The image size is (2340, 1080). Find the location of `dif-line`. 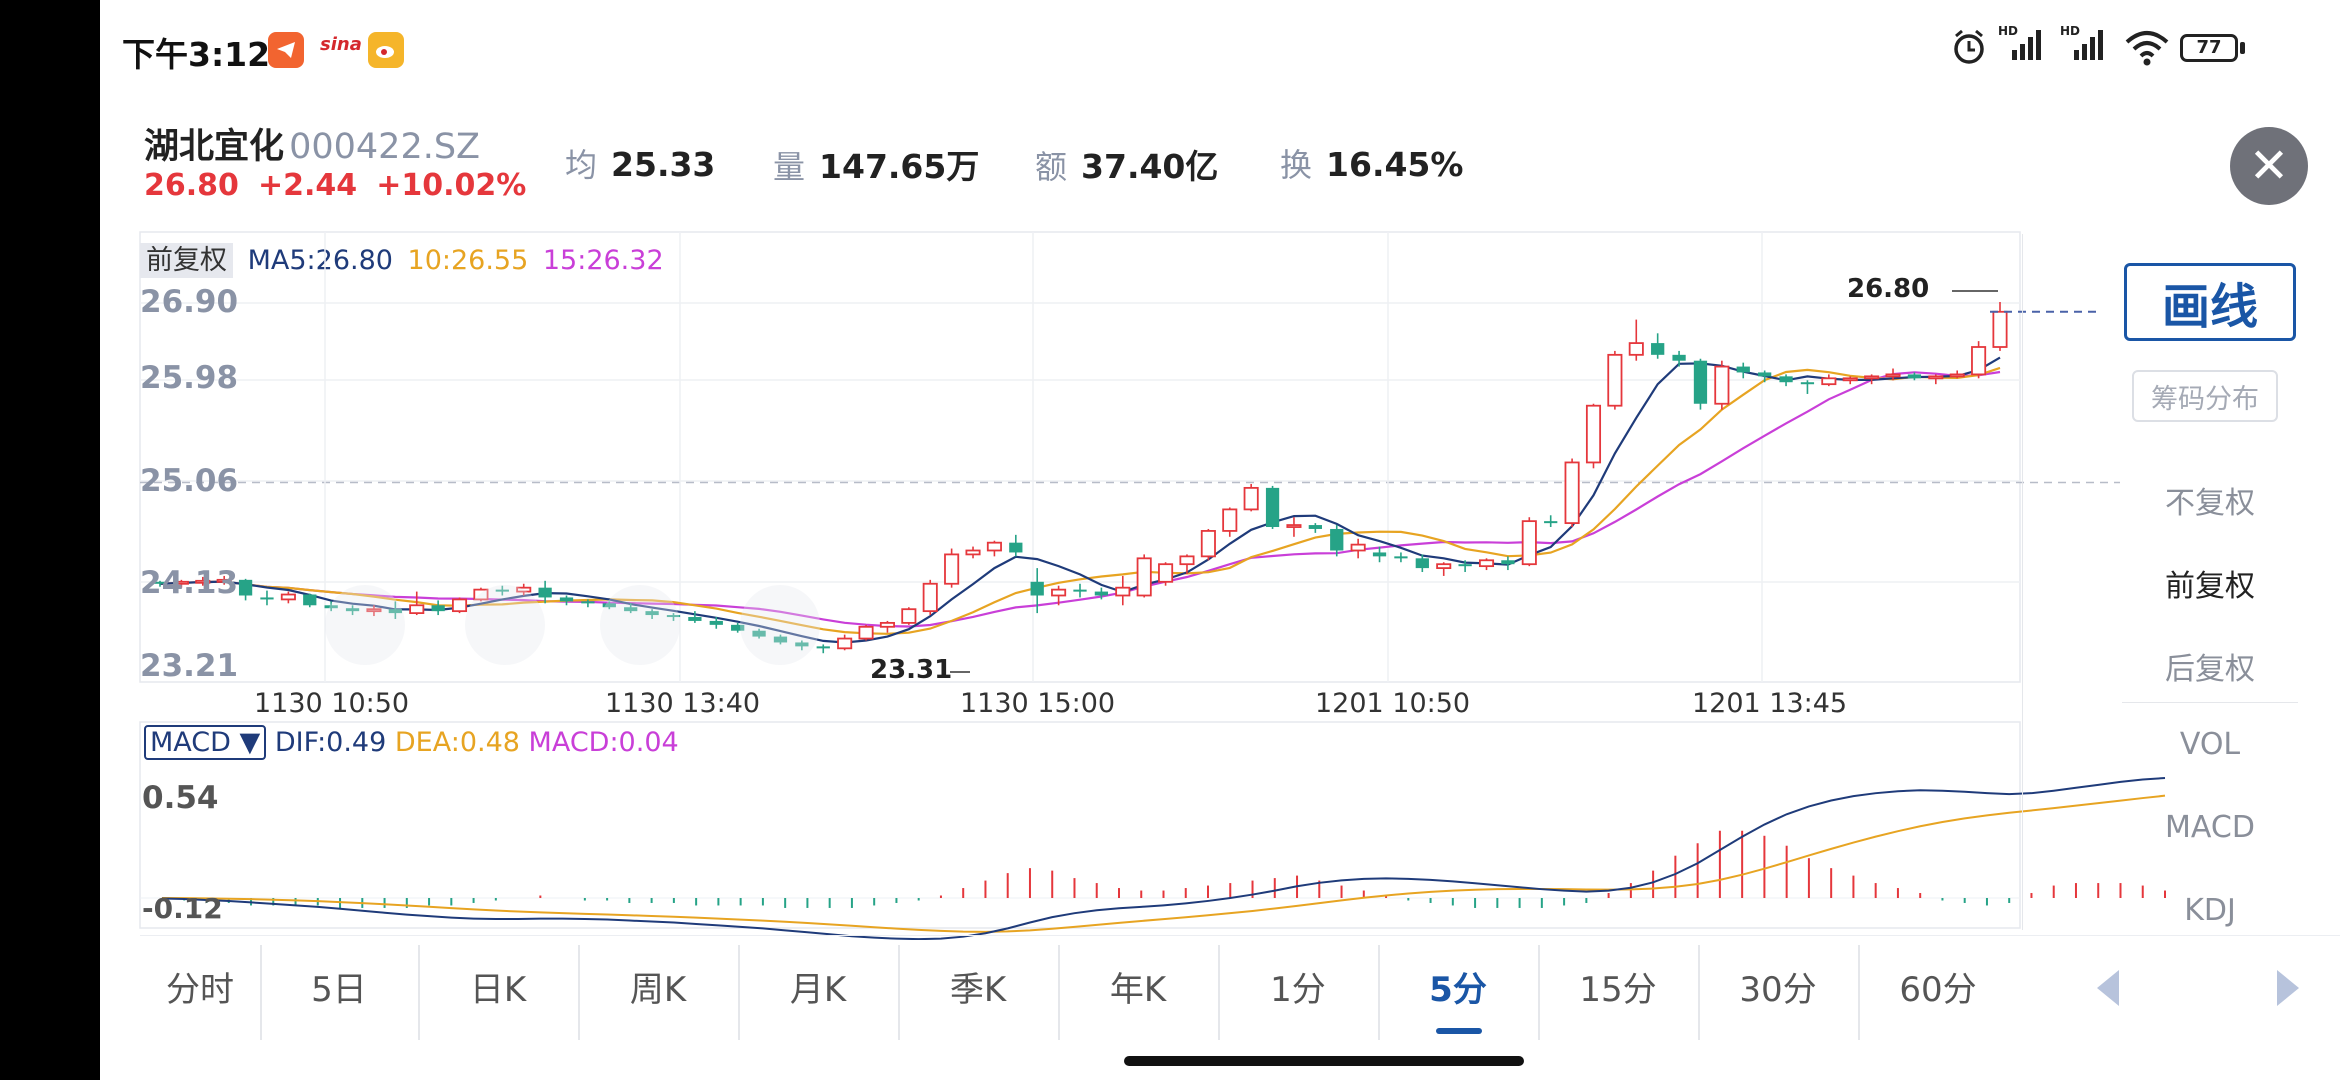

dif-line is located at coordinates (1163, 858).